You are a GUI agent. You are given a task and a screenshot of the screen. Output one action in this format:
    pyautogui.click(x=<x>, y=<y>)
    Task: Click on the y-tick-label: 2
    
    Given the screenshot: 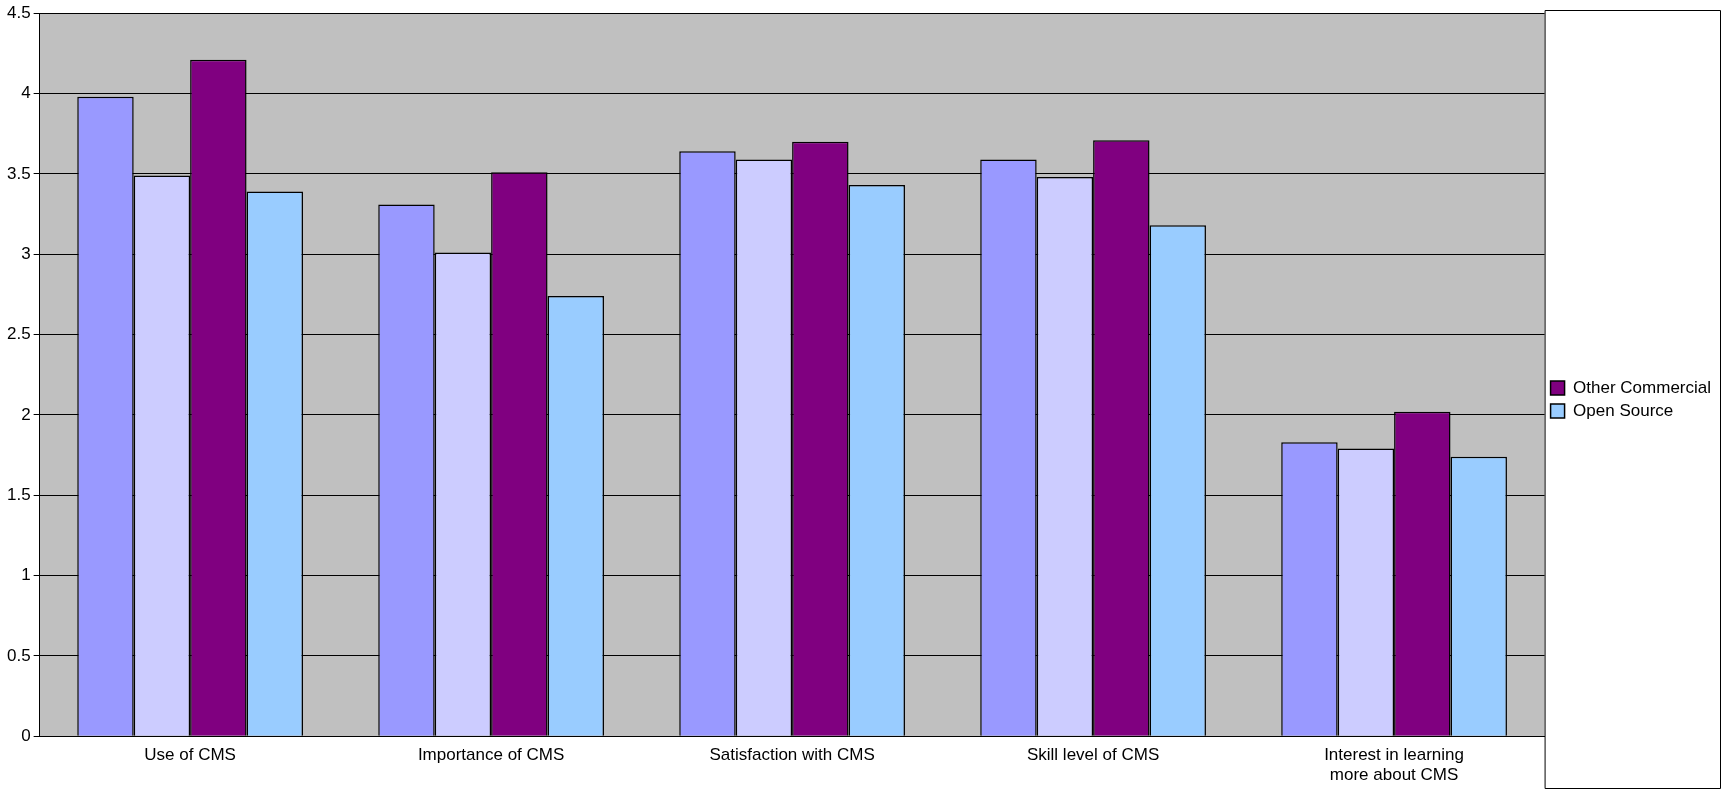 What is the action you would take?
    pyautogui.click(x=26, y=414)
    